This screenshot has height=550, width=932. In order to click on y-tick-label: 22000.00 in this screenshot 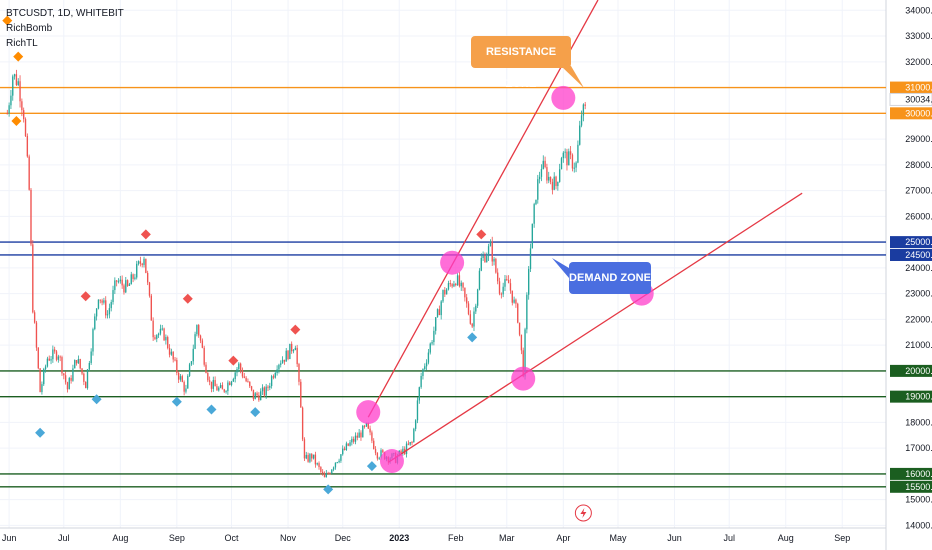, I will do `click(918, 319)`.